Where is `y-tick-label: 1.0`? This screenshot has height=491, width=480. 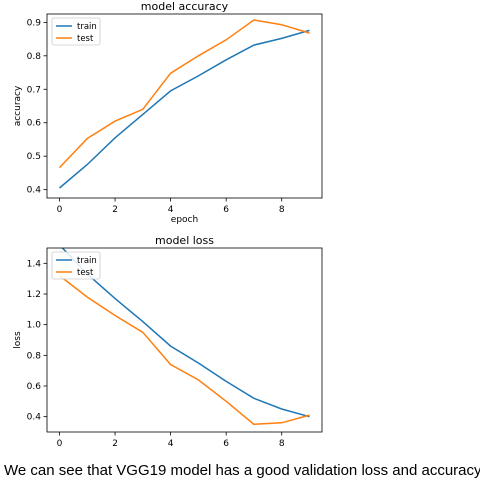
y-tick-label: 1.0 is located at coordinates (34, 326).